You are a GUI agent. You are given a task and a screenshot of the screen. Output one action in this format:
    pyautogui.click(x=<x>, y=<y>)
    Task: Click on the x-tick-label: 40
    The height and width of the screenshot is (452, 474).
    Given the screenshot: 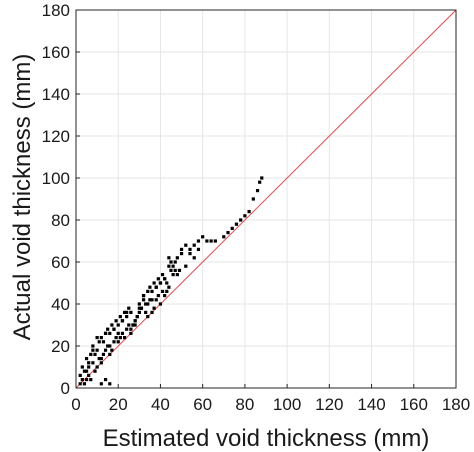 What is the action you would take?
    pyautogui.click(x=160, y=404)
    